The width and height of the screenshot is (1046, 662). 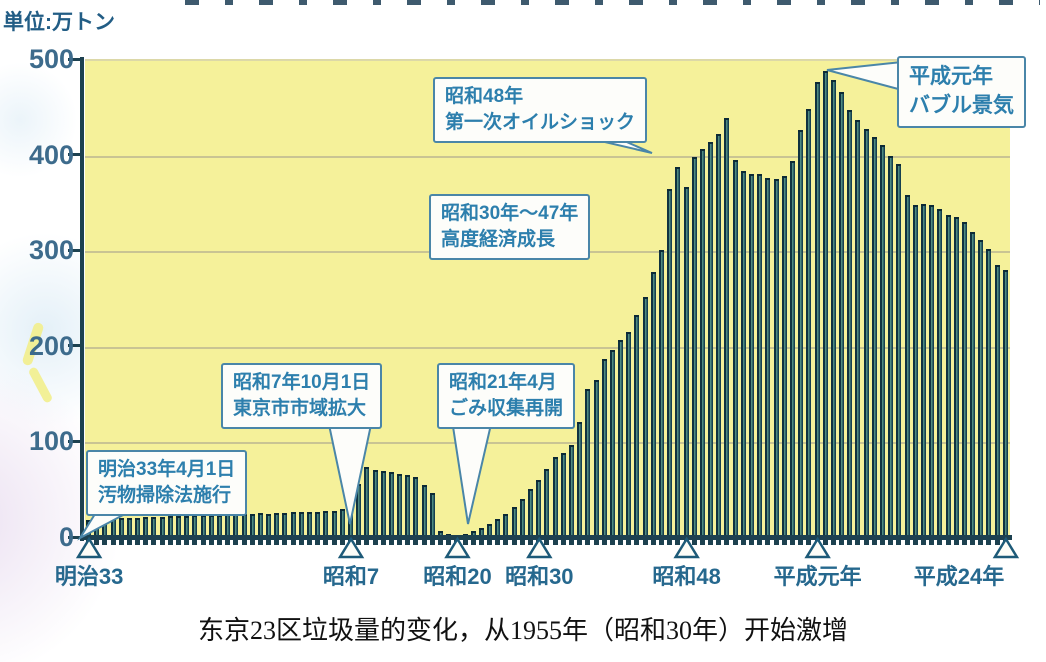 I want to click on y-axis-label: 200, so click(x=51, y=345).